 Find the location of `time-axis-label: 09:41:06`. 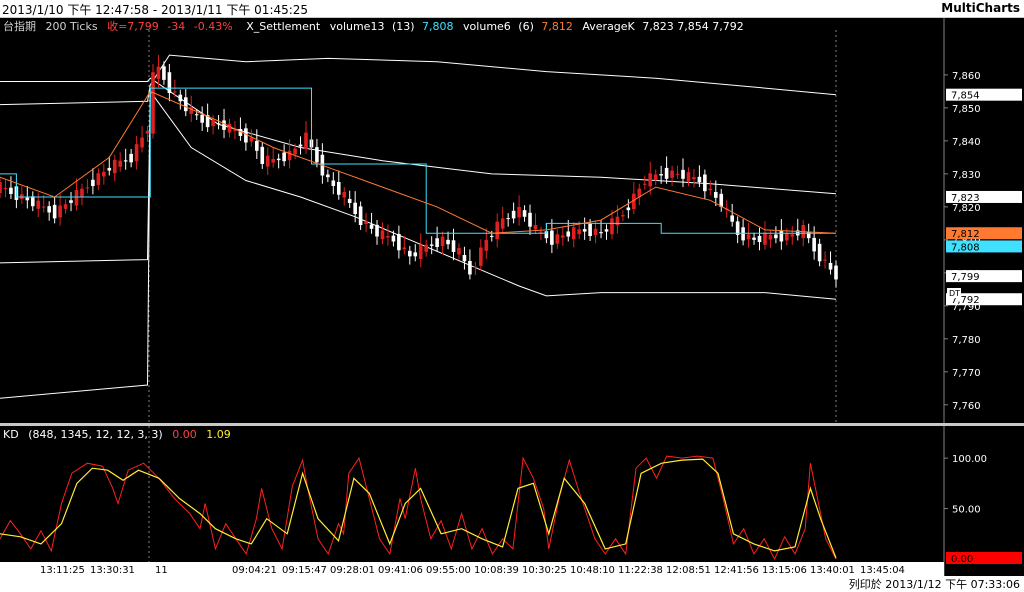

time-axis-label: 09:41:06 is located at coordinates (400, 570).